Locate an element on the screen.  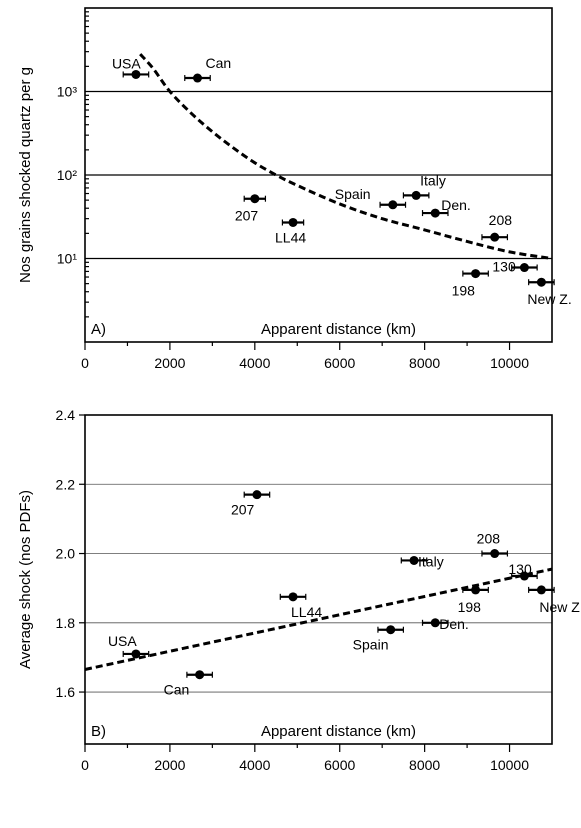
panel-label: B) is located at coordinates (98, 731).